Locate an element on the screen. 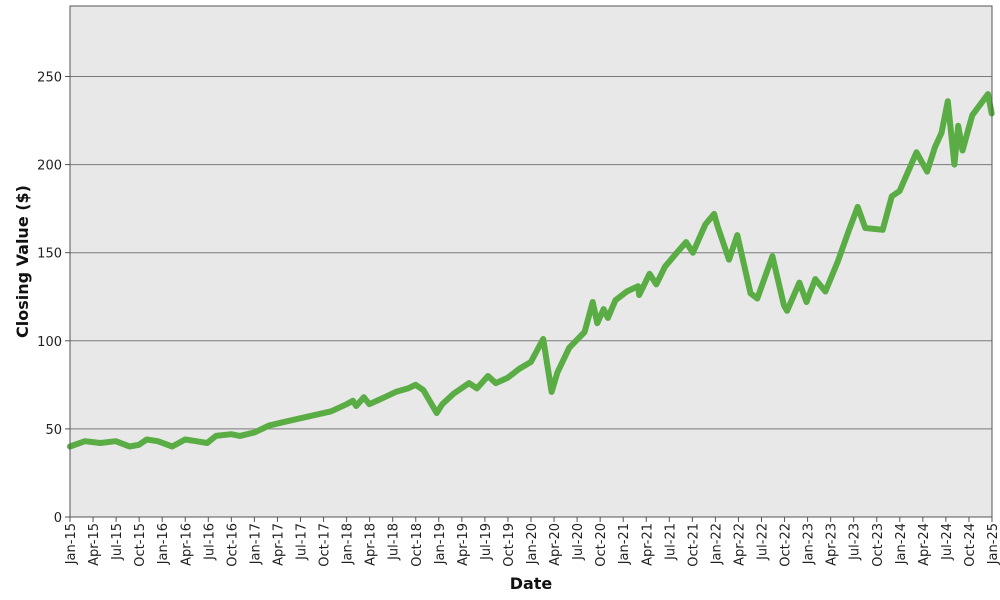  x-tick-label: Apr-24 is located at coordinates (924, 544).